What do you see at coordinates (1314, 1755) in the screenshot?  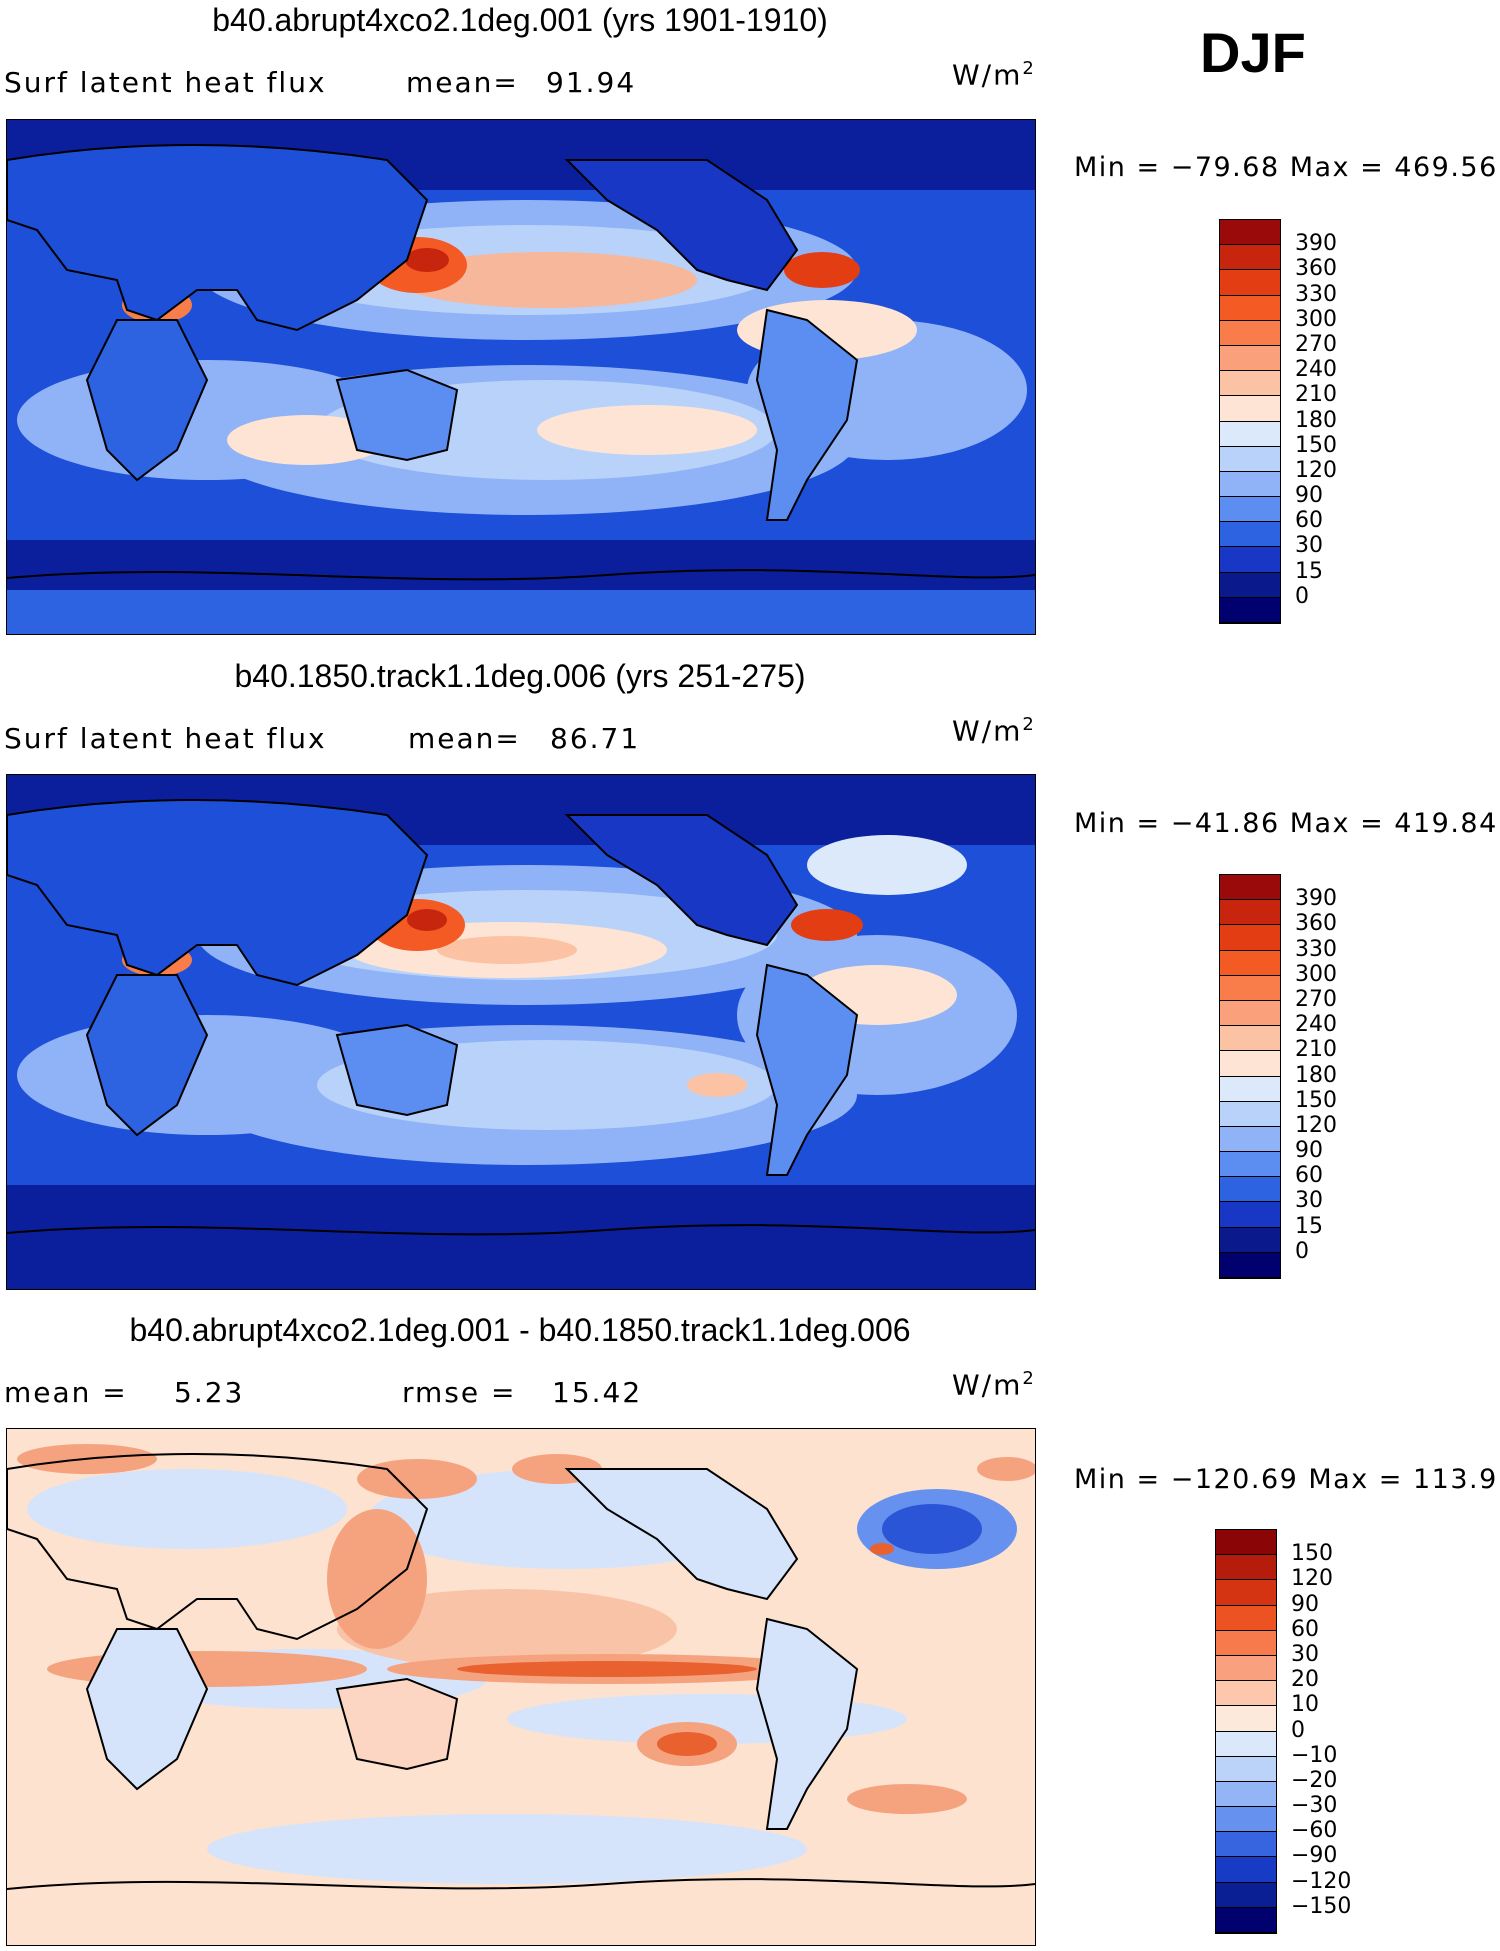 I see `colorbar-tick-label: −10` at bounding box center [1314, 1755].